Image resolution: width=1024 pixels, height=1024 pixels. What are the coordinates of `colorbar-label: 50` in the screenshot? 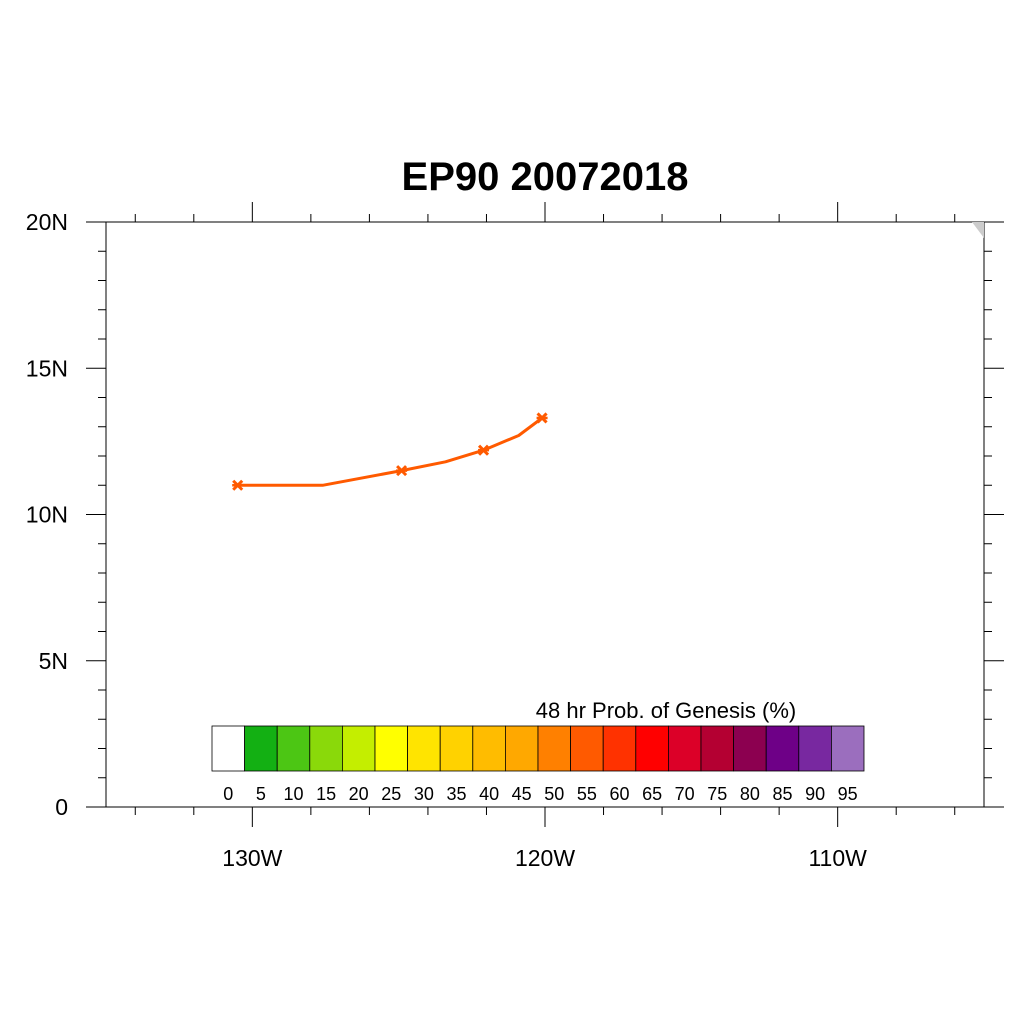 It's located at (554, 794).